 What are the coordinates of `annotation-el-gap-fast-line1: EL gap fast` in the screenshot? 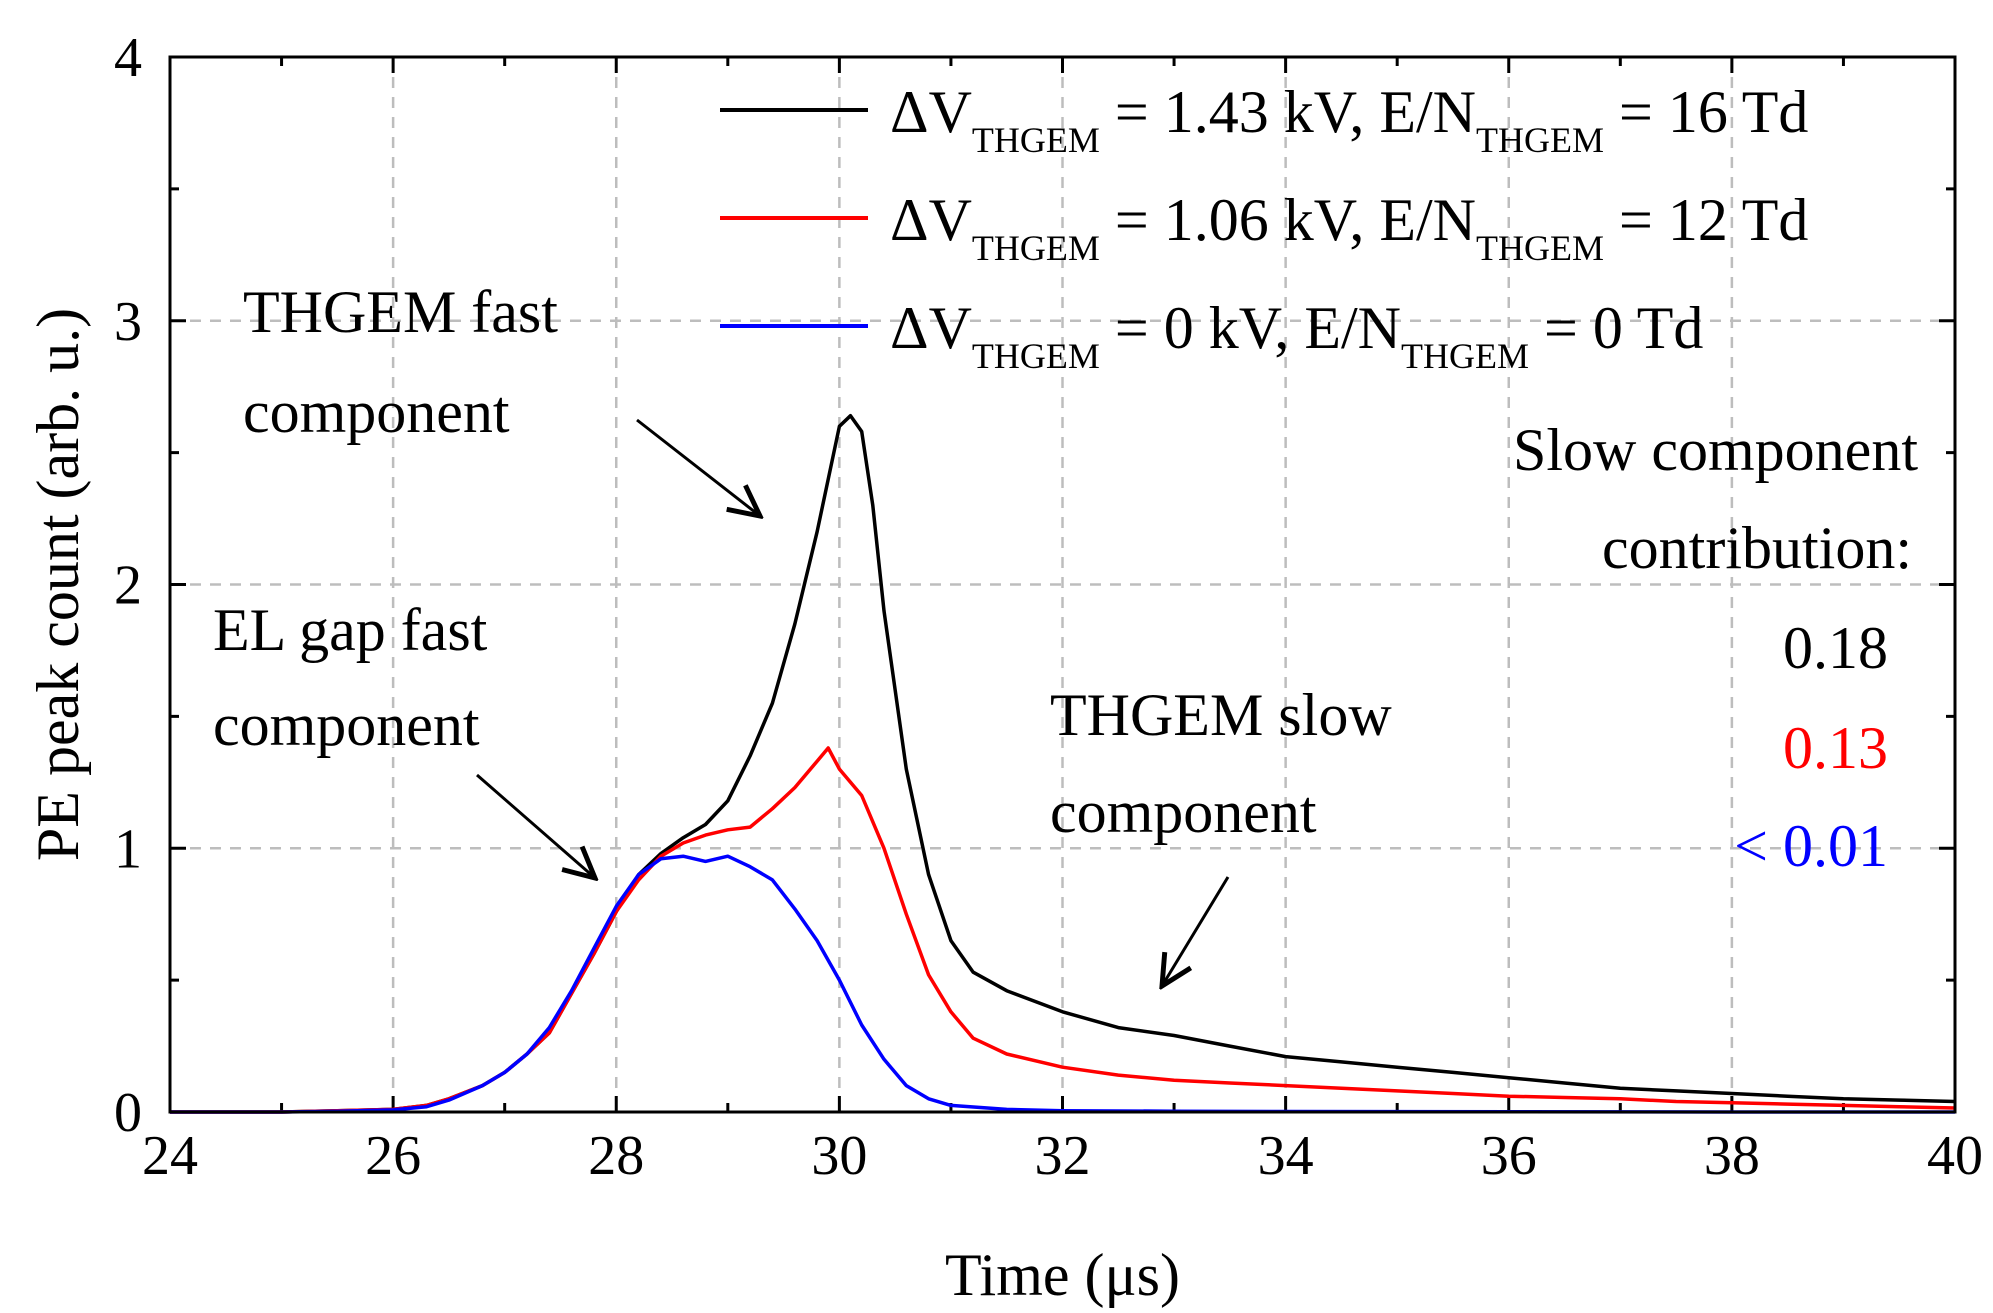 It's located at (350, 630).